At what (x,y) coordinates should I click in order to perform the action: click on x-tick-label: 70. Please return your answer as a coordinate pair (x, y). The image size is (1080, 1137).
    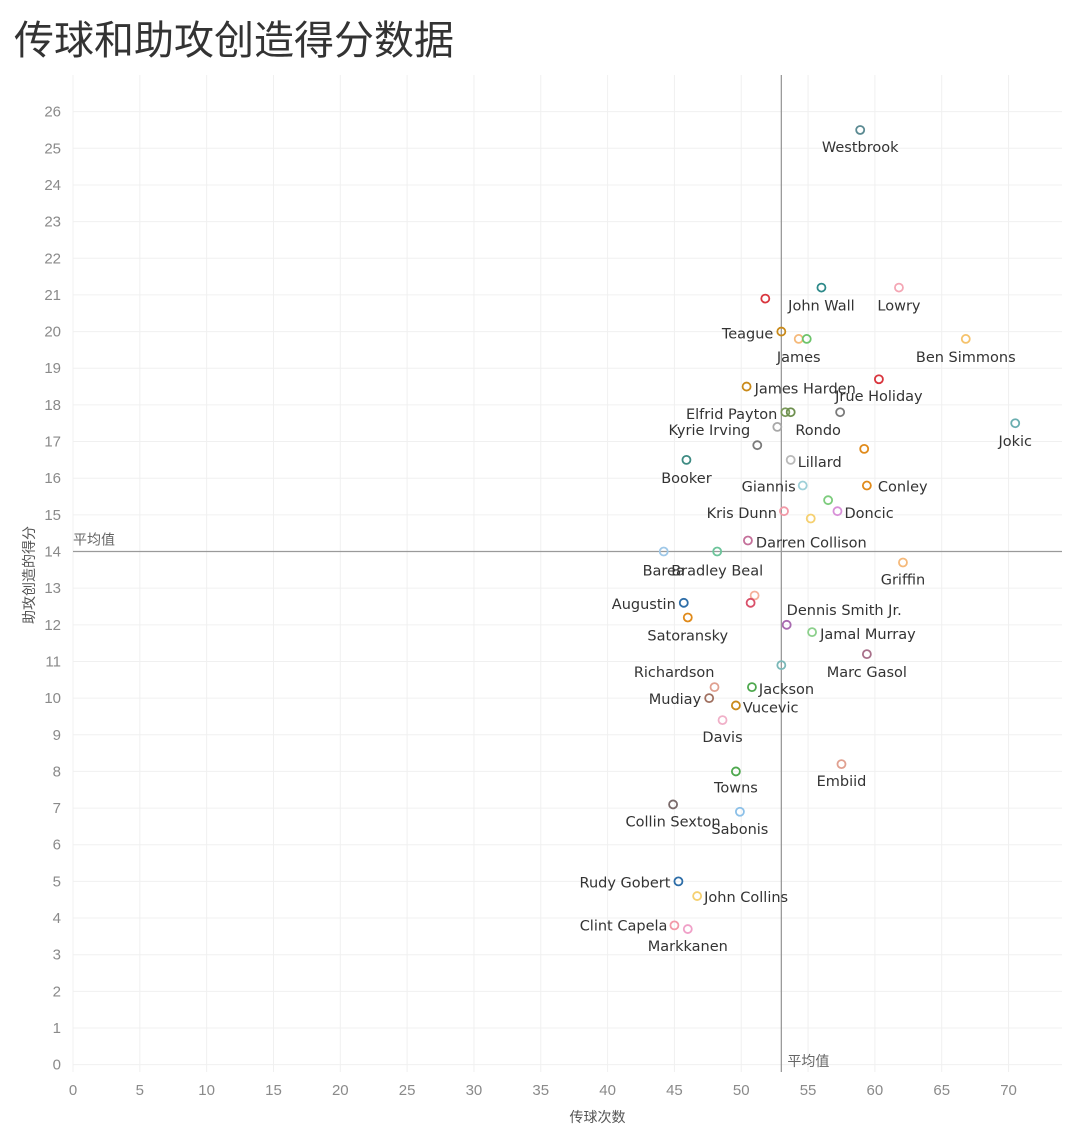
    Looking at the image, I should click on (1008, 1090).